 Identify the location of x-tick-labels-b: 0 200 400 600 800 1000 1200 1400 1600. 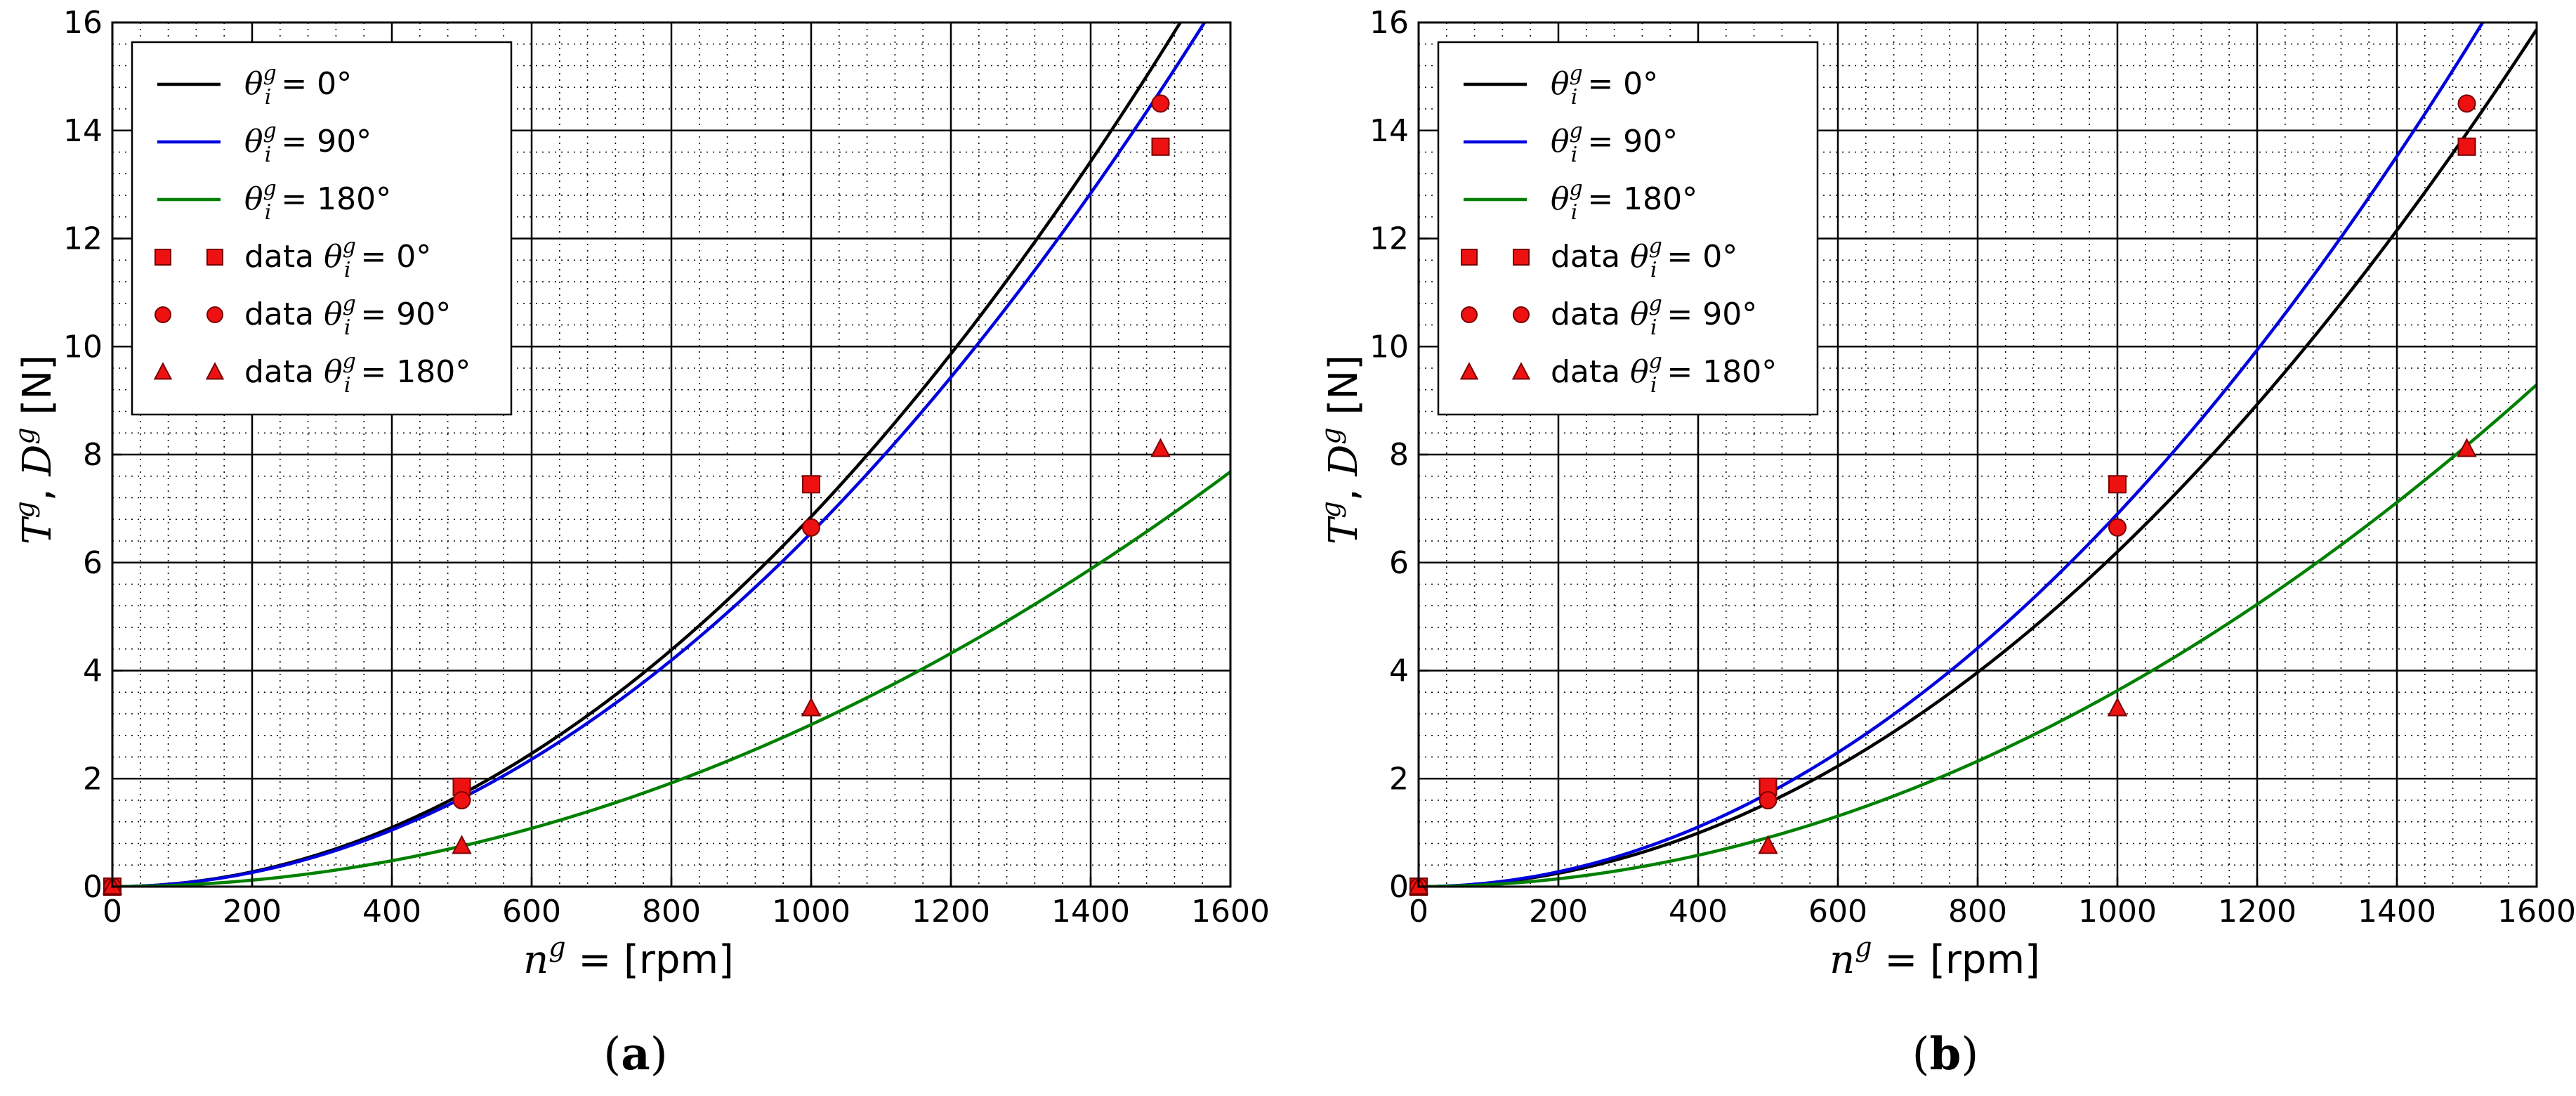
(1992, 911).